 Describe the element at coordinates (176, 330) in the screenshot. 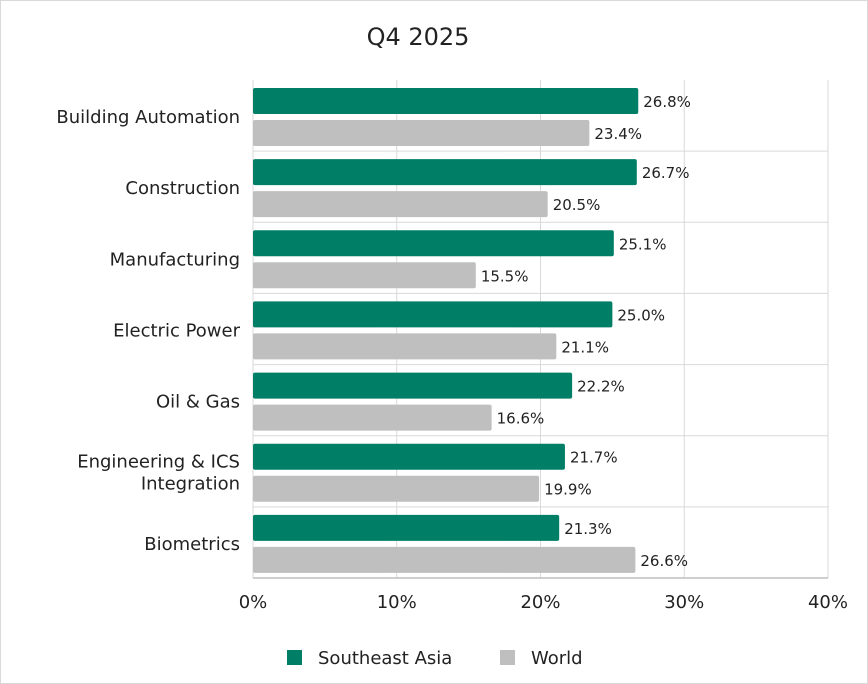

I see `category-label: Electric Power` at that location.